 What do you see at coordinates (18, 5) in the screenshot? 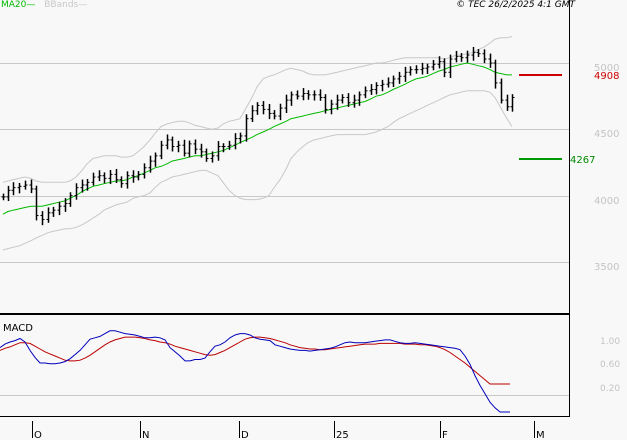
I see `legend-ma20: MA20—` at bounding box center [18, 5].